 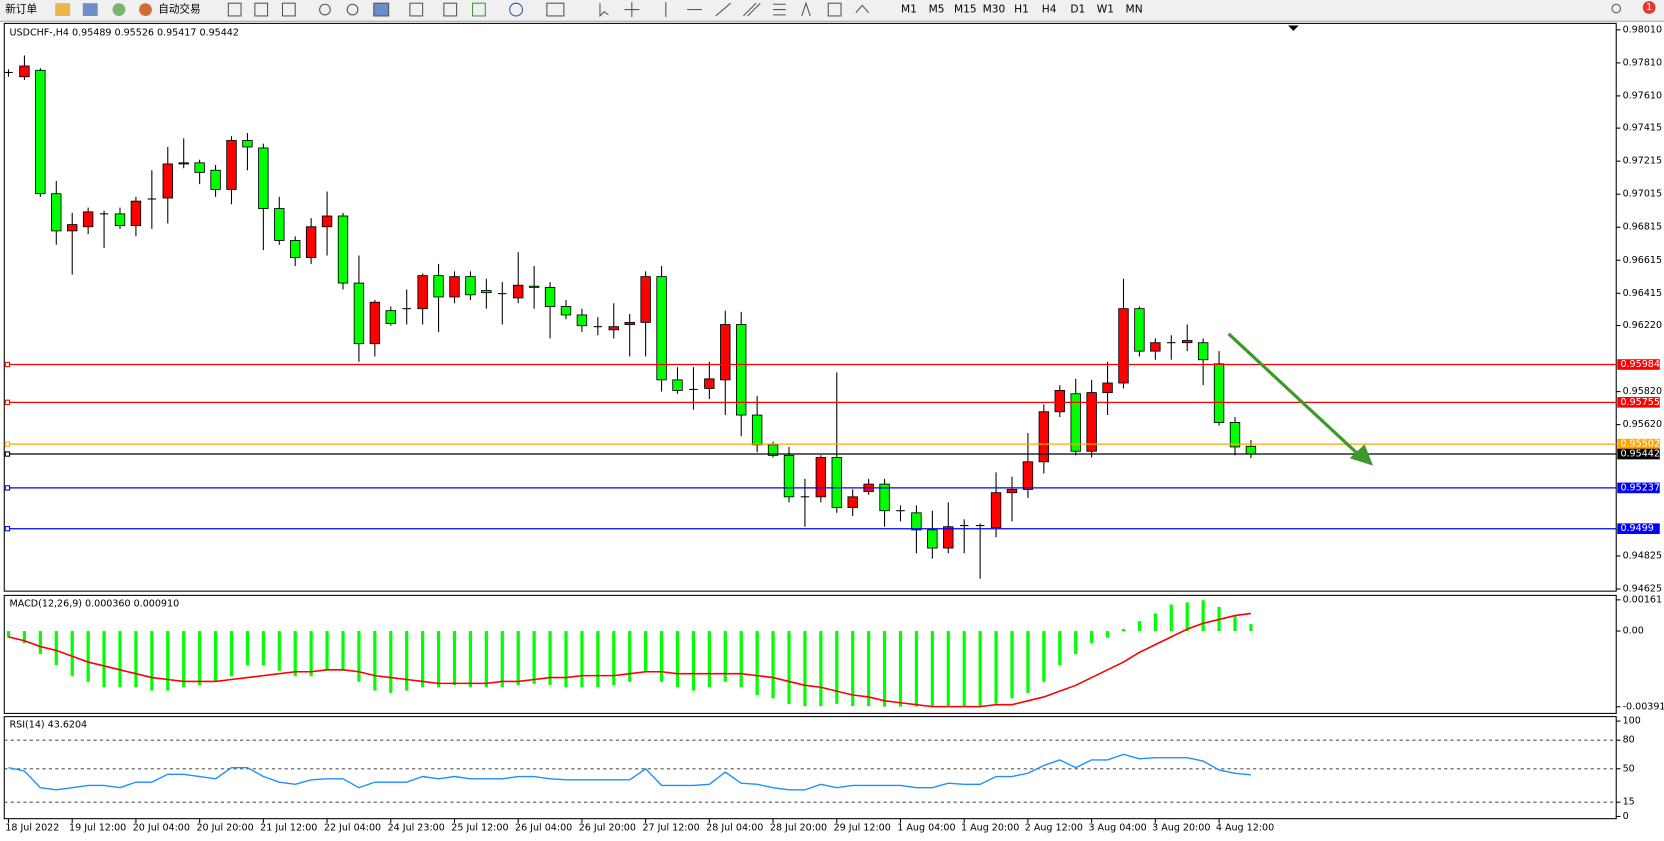 What do you see at coordinates (145, 9) in the screenshot?
I see `auto-trading-icon` at bounding box center [145, 9].